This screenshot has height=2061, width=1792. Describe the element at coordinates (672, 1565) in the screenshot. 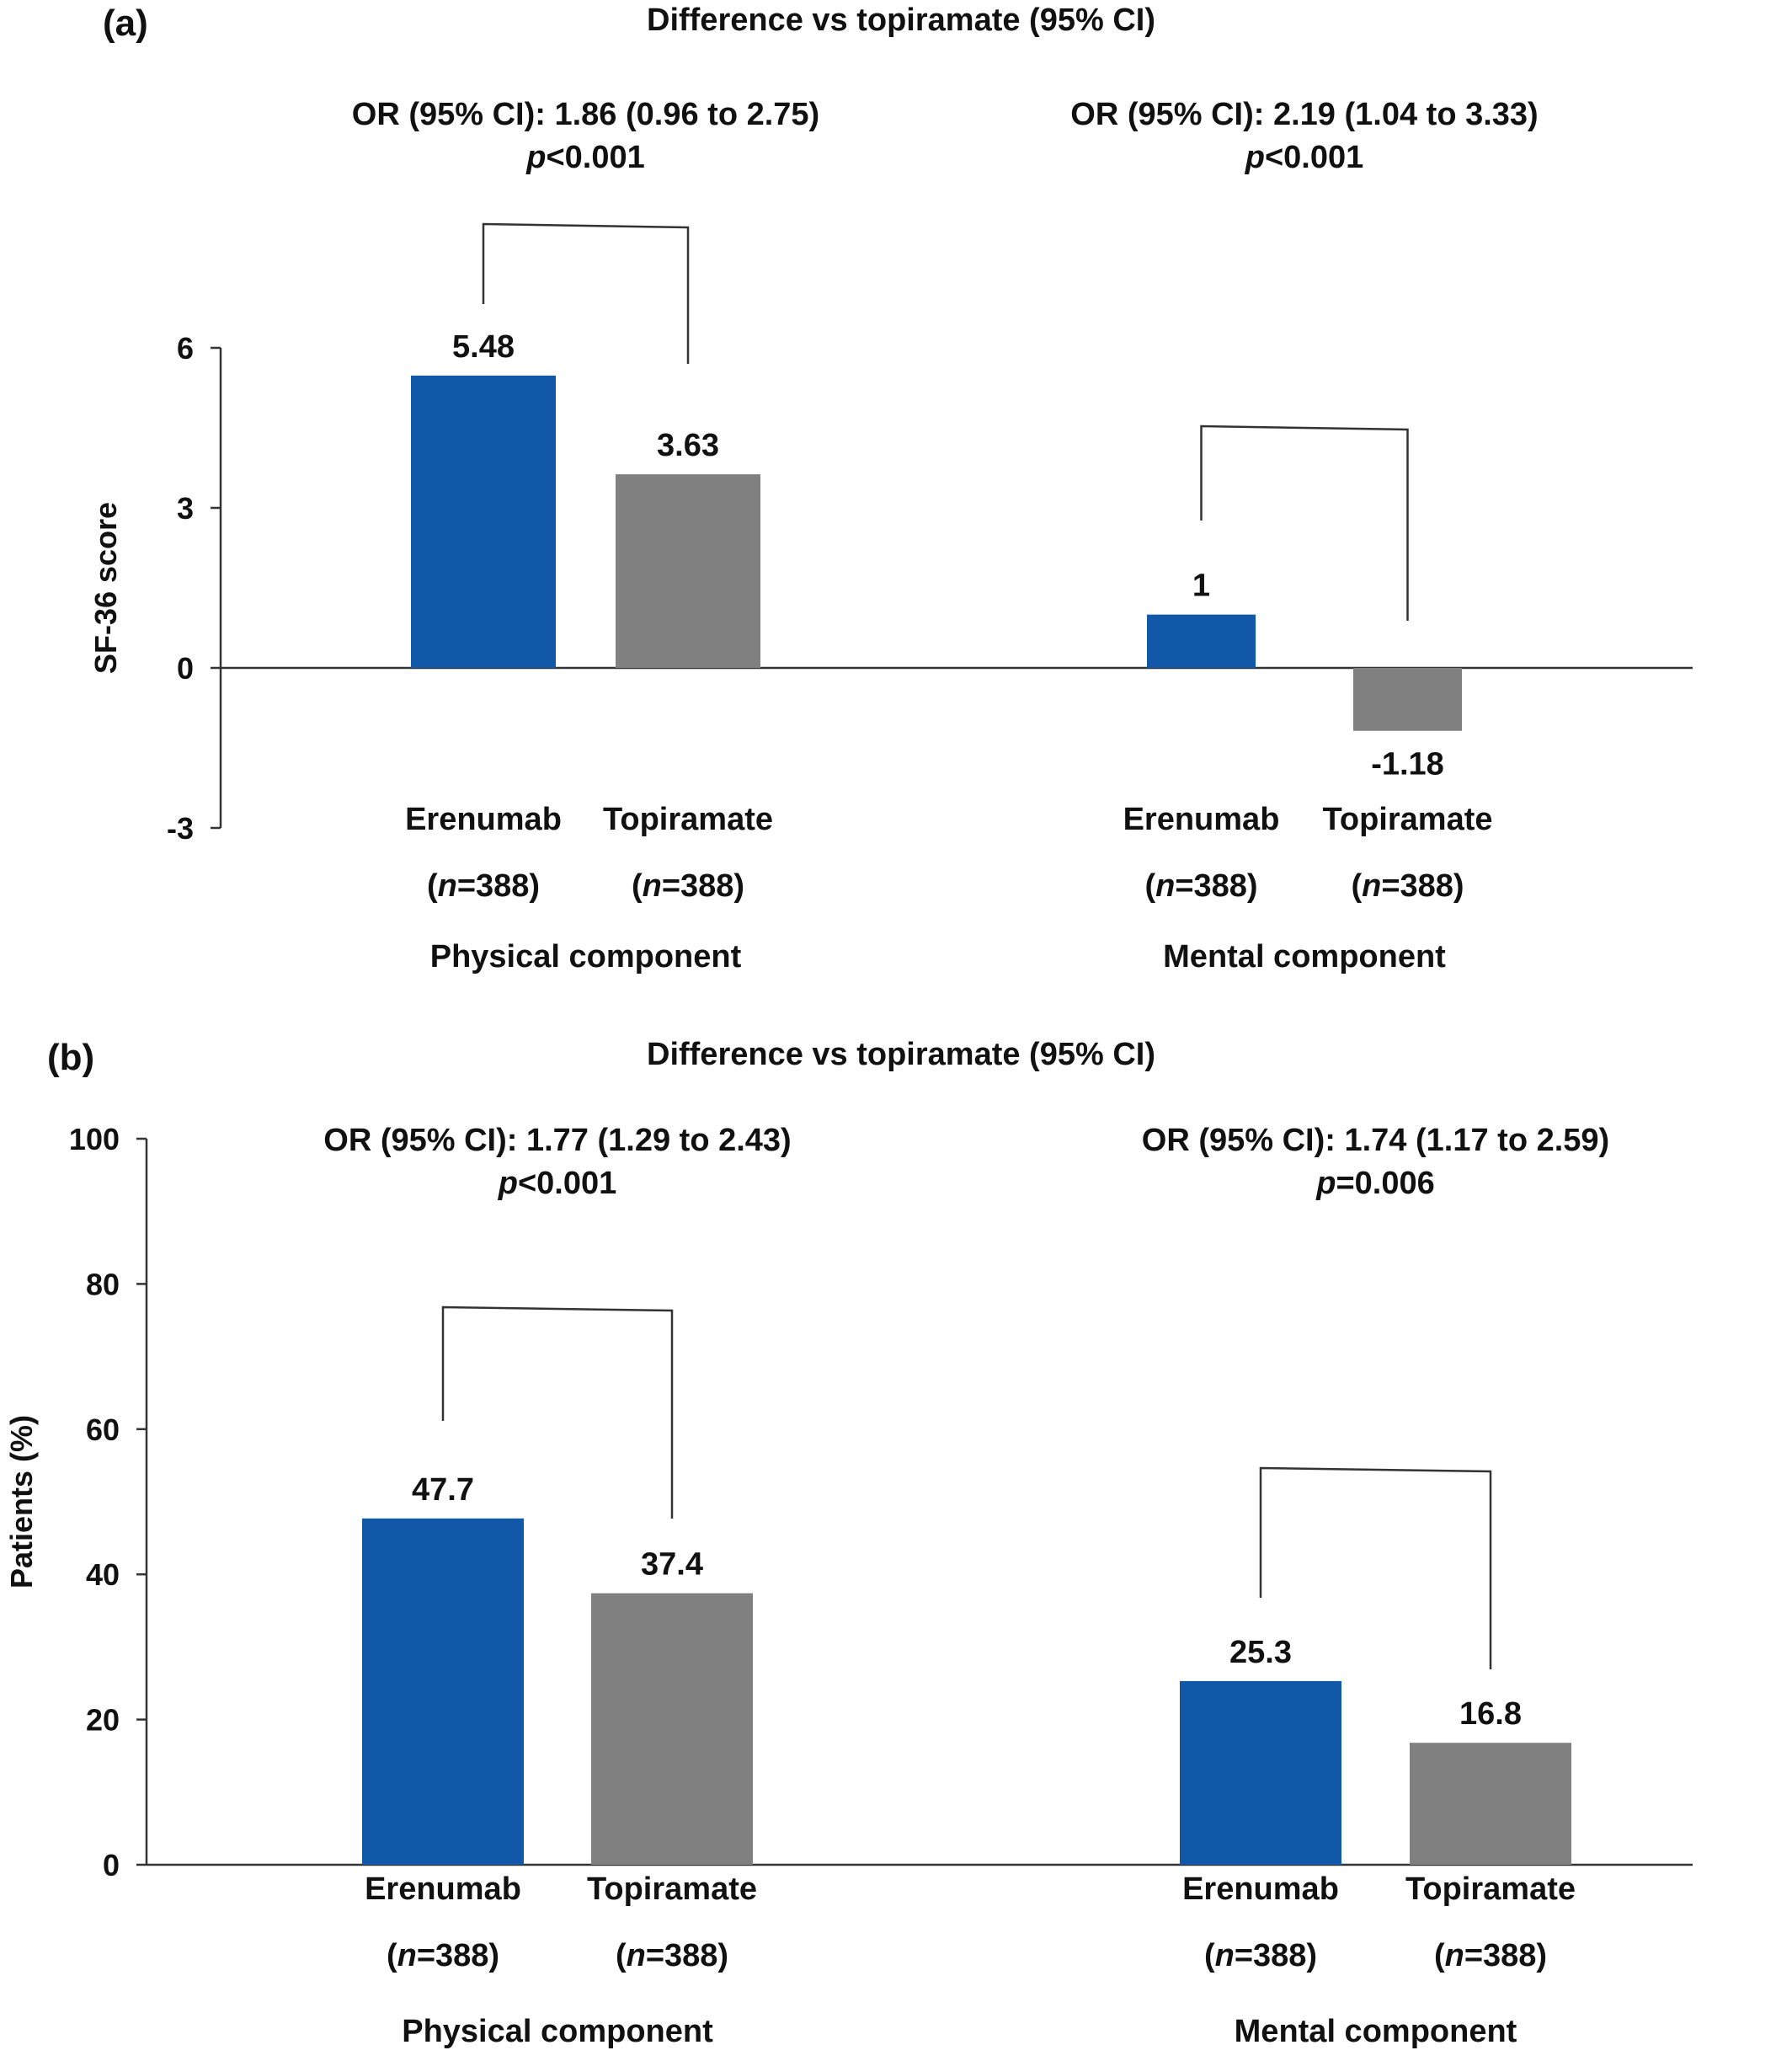

I see `bar-value-label: 37.4` at that location.